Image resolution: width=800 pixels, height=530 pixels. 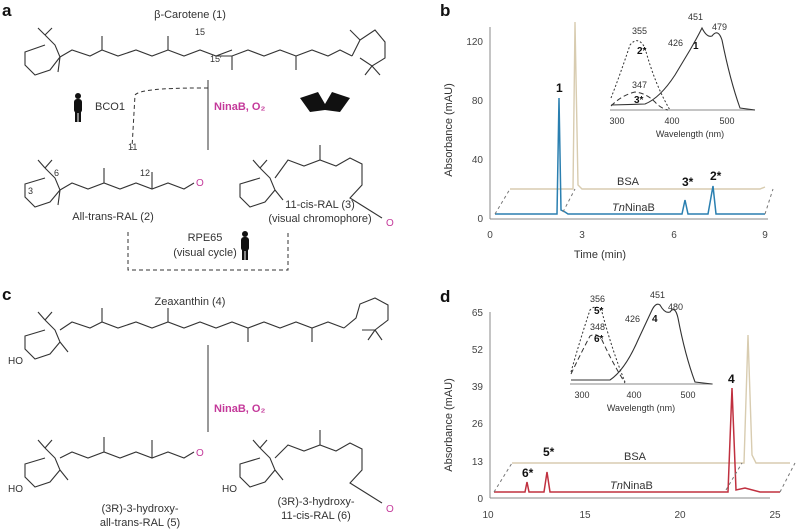 What do you see at coordinates (528, 473) in the screenshot?
I see `peak-6-label: 6*` at bounding box center [528, 473].